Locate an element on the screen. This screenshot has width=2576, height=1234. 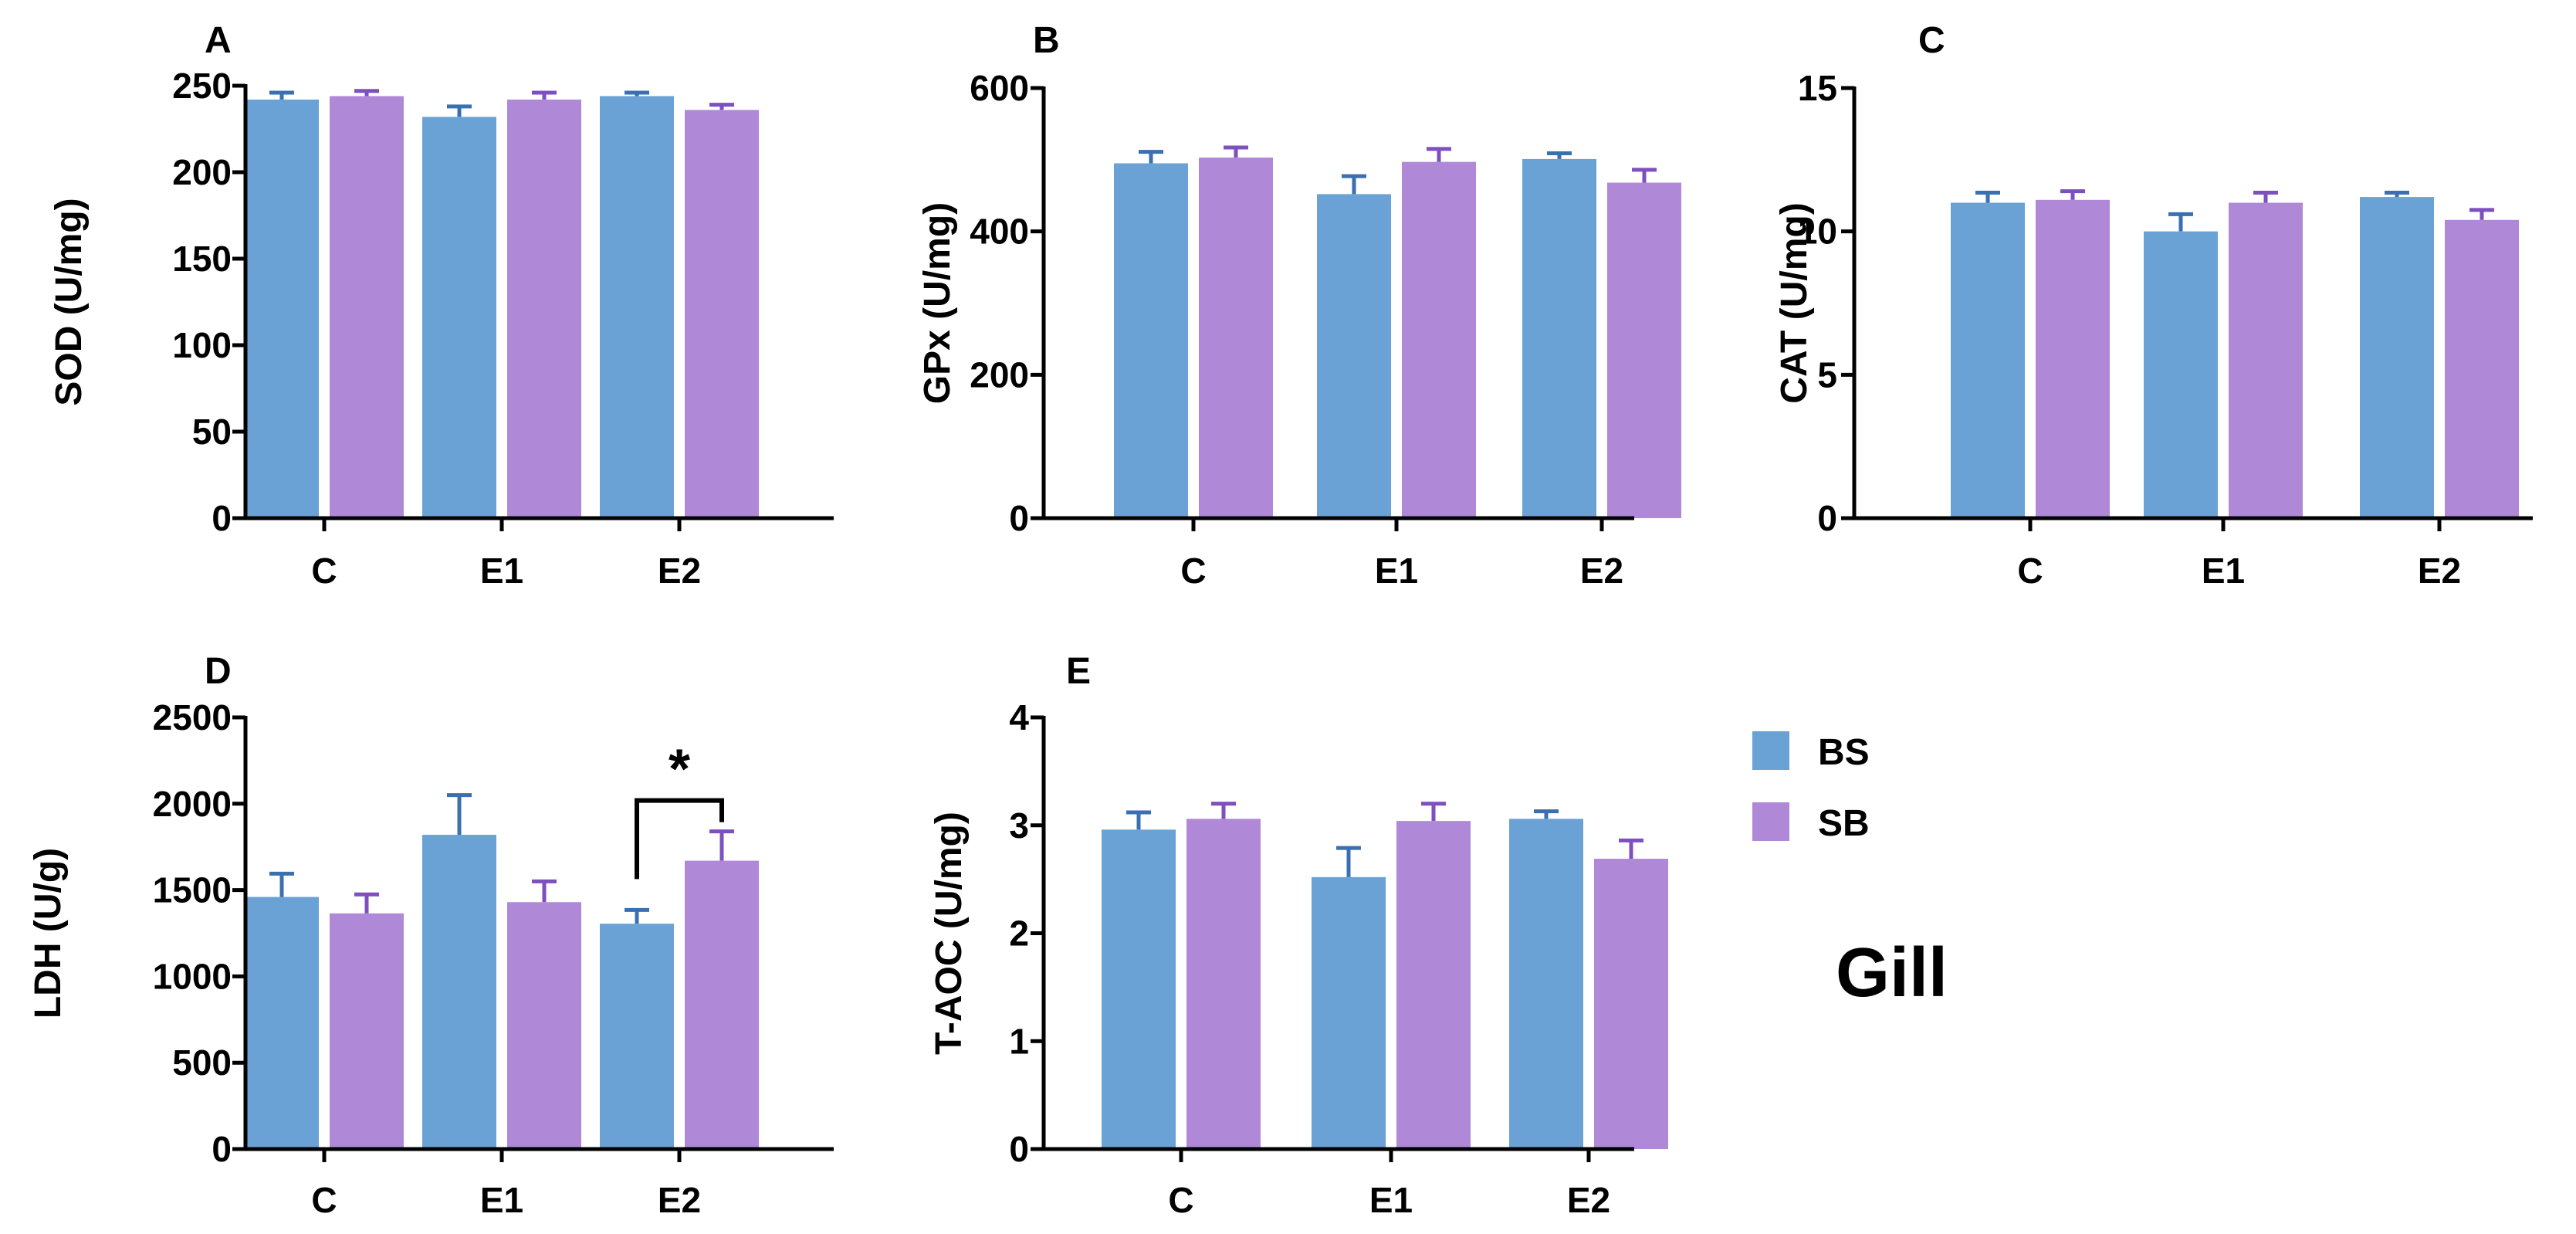
panel-letter-d: D is located at coordinates (219, 671).